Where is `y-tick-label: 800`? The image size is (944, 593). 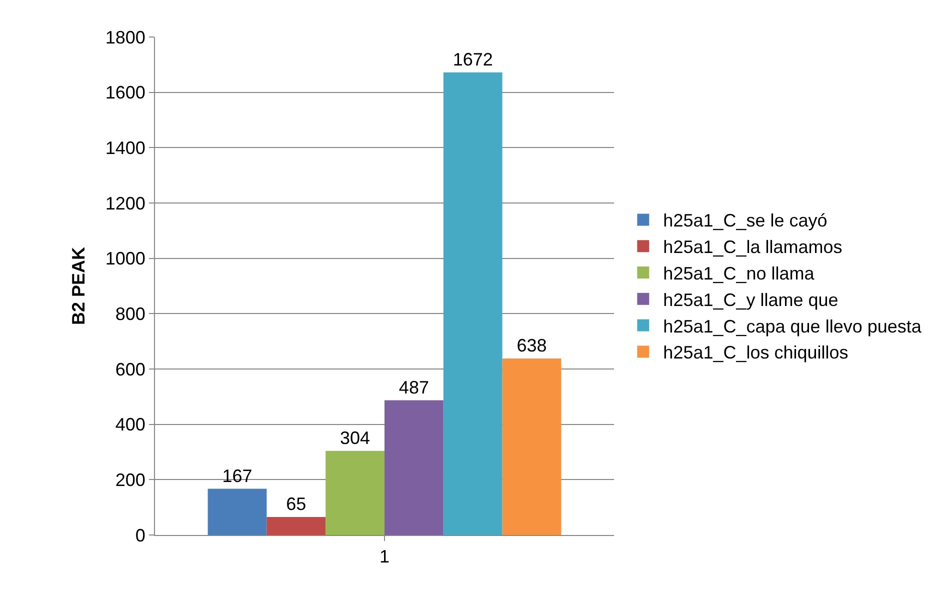
y-tick-label: 800 is located at coordinates (130, 314).